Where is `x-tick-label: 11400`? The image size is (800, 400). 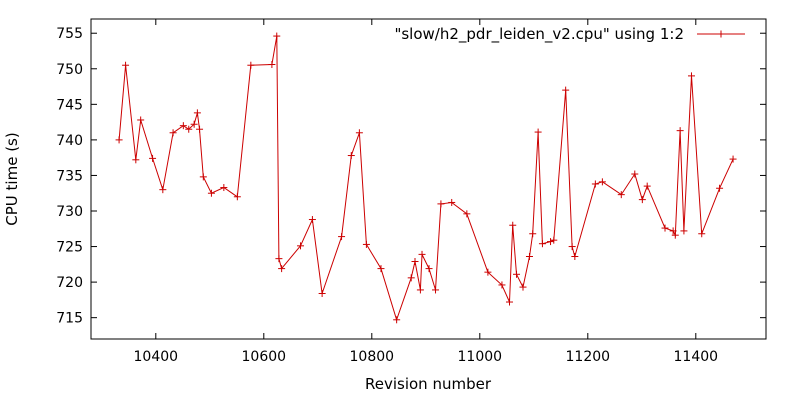
x-tick-label: 11400 is located at coordinates (696, 357).